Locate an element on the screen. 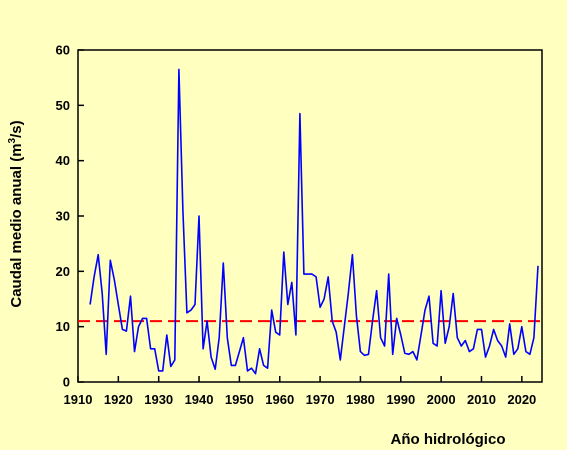  x-tick-label: 2020 is located at coordinates (521, 399).